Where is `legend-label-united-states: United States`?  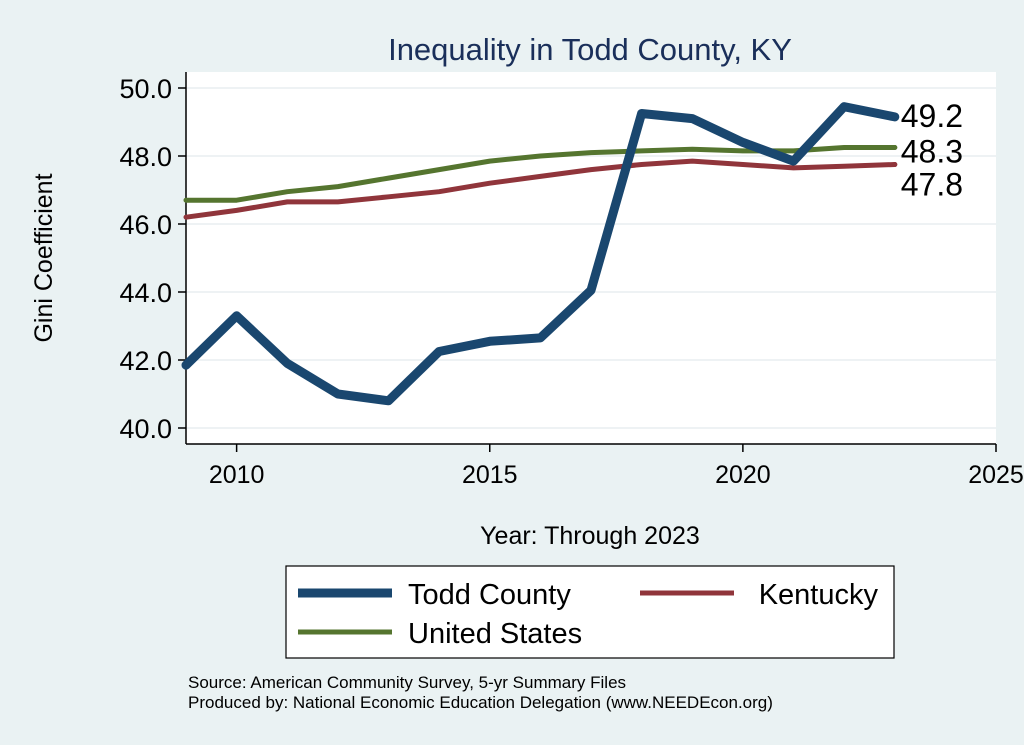 legend-label-united-states: United States is located at coordinates (495, 634).